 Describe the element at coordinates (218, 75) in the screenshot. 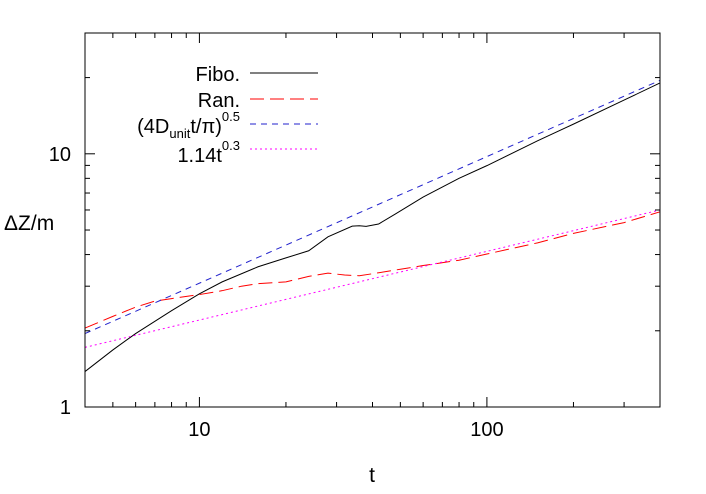

I see `legend-label-fibo: Fibo.` at that location.